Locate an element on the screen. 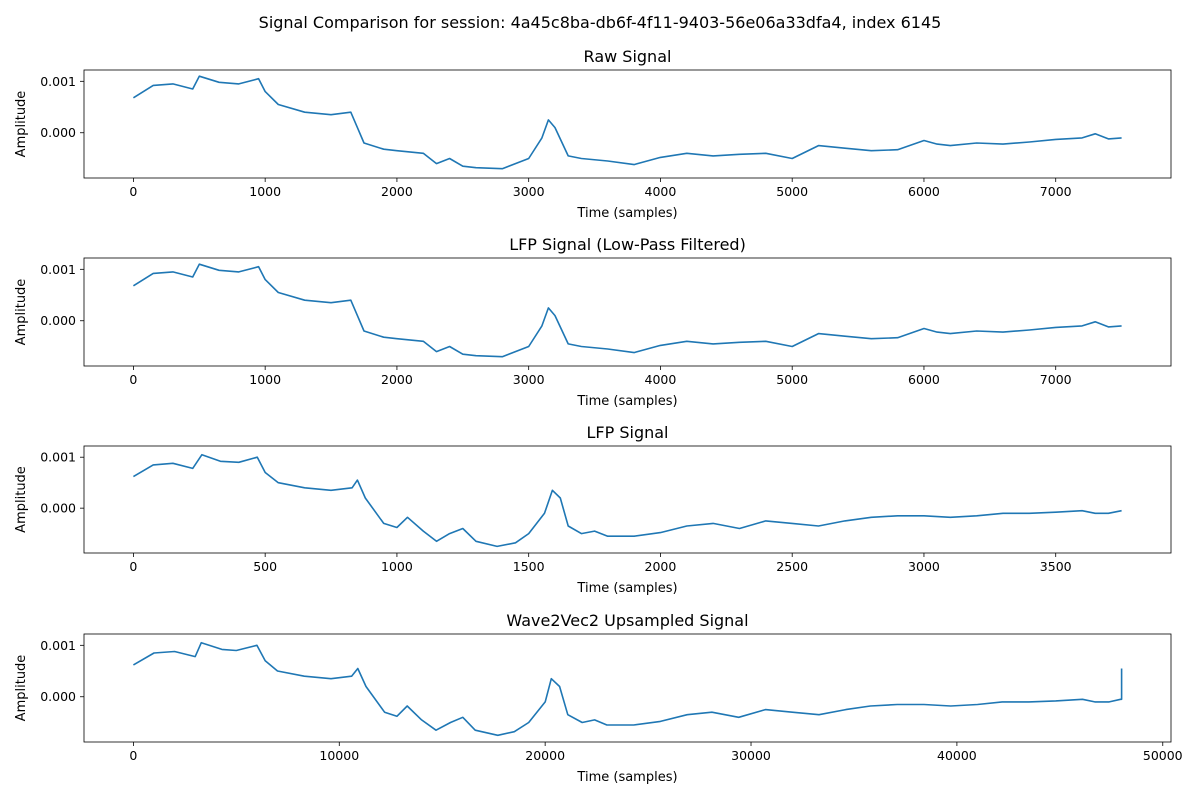 The height and width of the screenshot is (800, 1200). x-tick-label: 30000 is located at coordinates (751, 755).